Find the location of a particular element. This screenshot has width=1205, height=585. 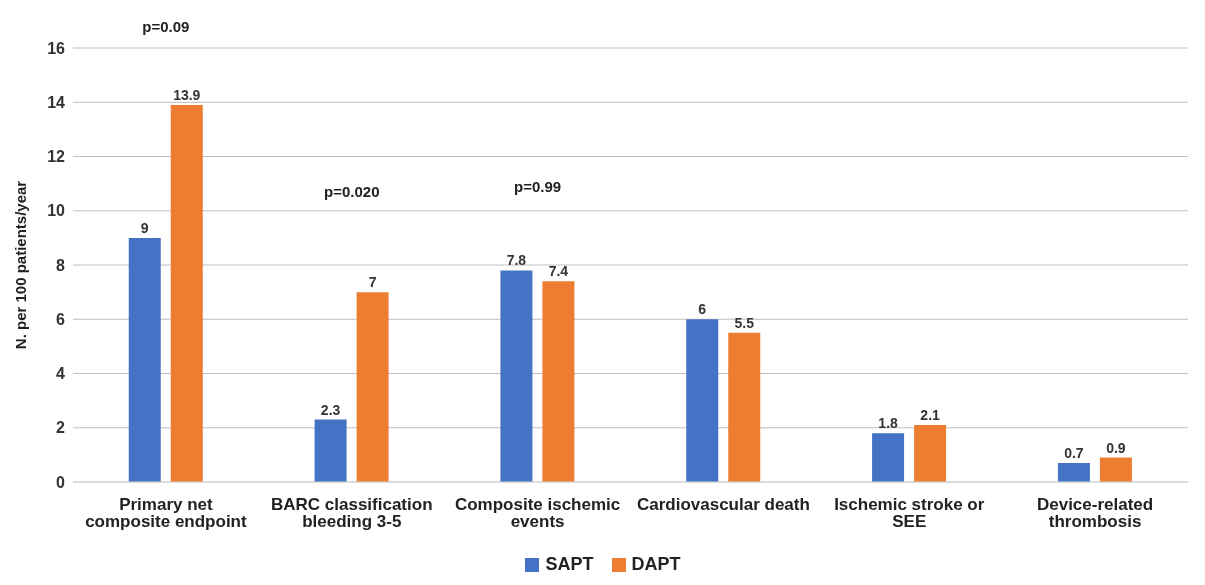

y-tick-label: 4 is located at coordinates (61, 374).